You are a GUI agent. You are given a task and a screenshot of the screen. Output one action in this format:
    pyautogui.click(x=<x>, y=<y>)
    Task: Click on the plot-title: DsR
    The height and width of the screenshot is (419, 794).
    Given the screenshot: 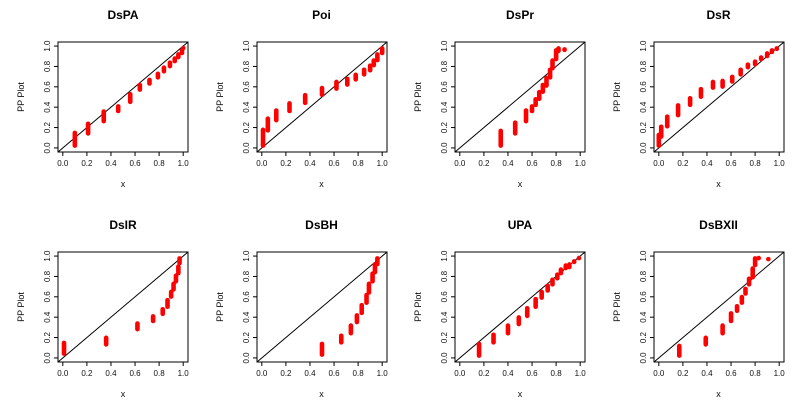 What is the action you would take?
    pyautogui.click(x=718, y=15)
    